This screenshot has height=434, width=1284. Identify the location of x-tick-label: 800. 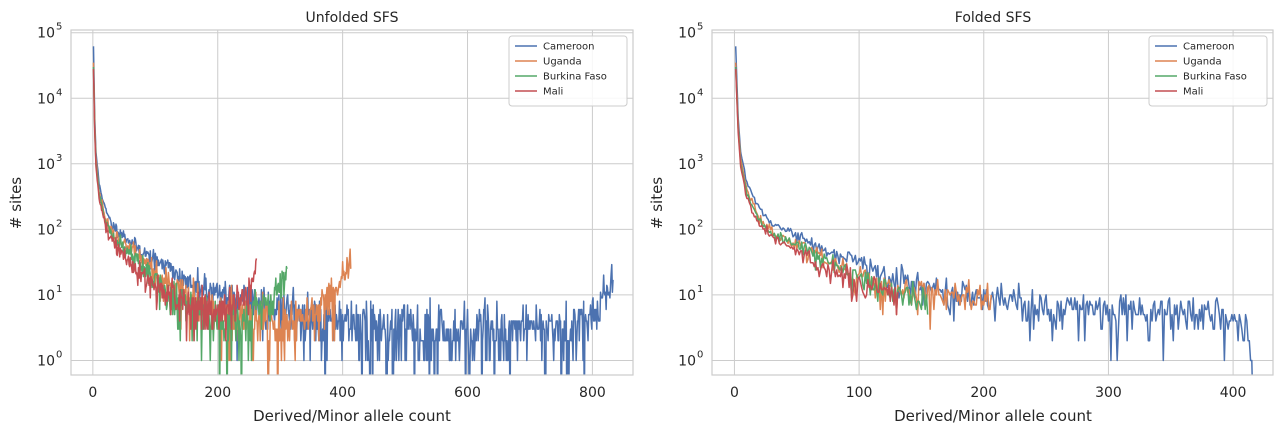
(592, 393).